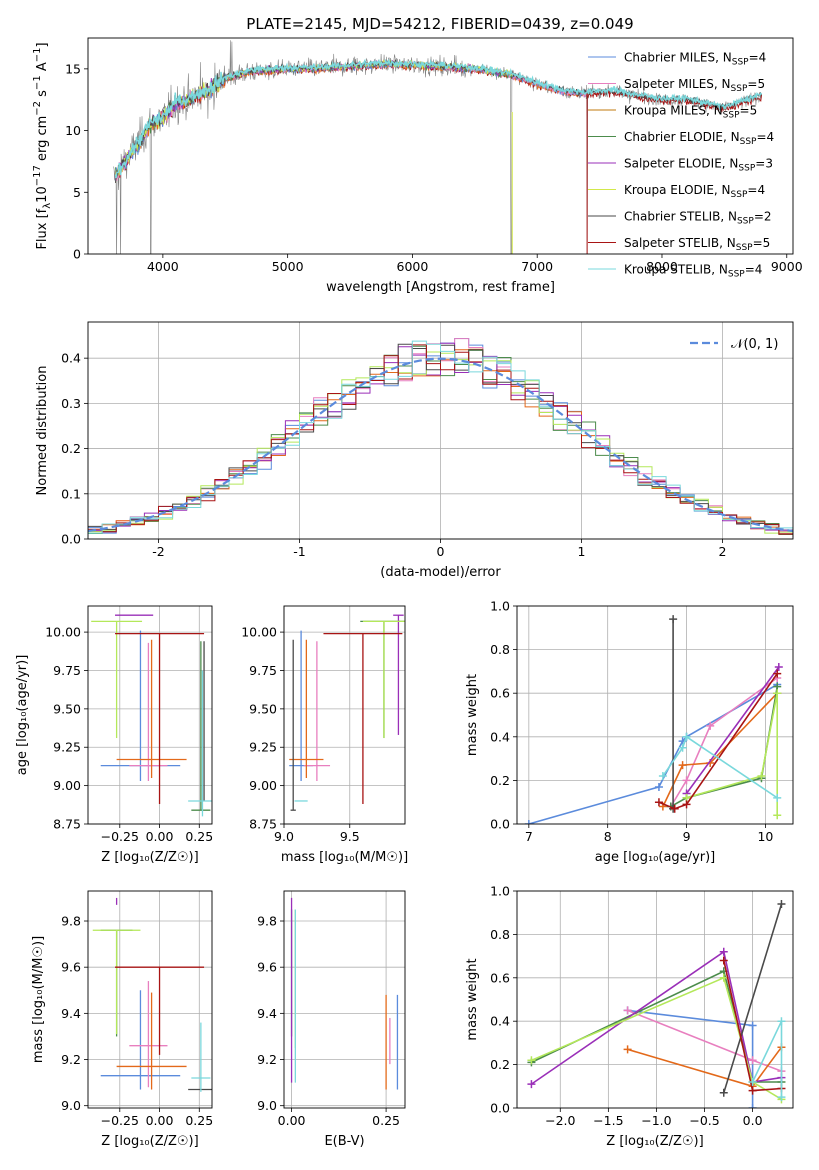 The image size is (819, 1170). What do you see at coordinates (693, 271) in the screenshot?
I see `legend-label: Kroupa STELIB, NSSP=4` at bounding box center [693, 271].